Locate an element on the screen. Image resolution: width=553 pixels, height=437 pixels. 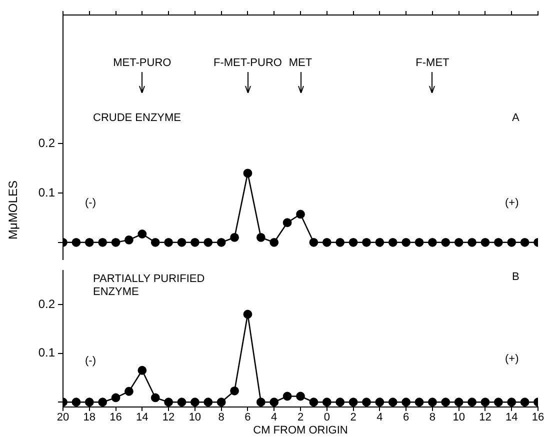
x-tick-label: 10 is located at coordinates (458, 418).